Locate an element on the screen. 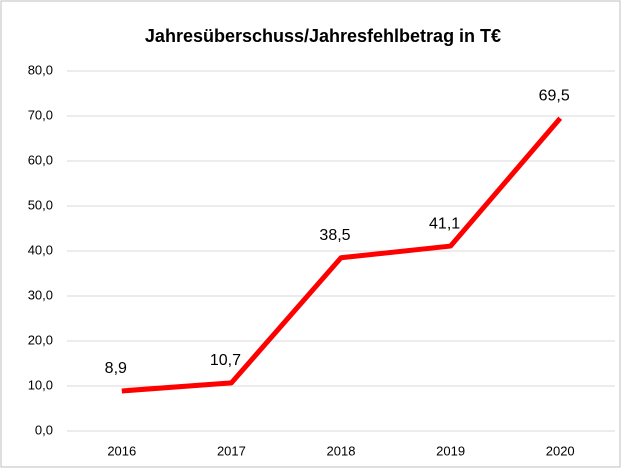 The width and height of the screenshot is (621, 468). data-label: 10,7 is located at coordinates (225, 360).